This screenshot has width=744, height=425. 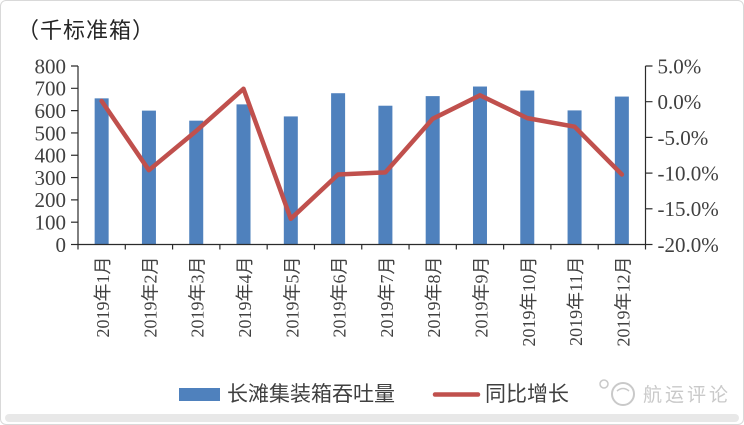 I want to click on x-axis-label: 2019年1月, so click(x=103, y=297).